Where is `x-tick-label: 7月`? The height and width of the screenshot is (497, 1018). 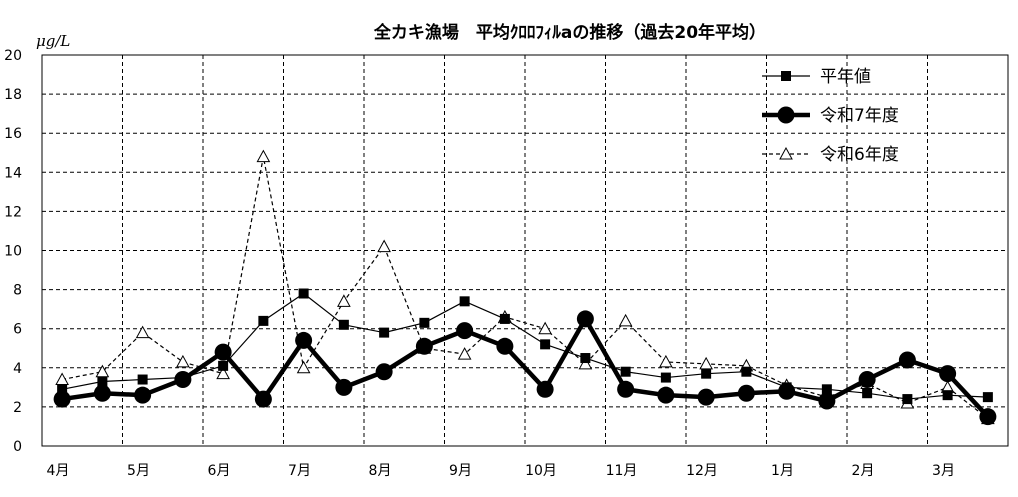 x-tick-label: 7月 is located at coordinates (299, 471).